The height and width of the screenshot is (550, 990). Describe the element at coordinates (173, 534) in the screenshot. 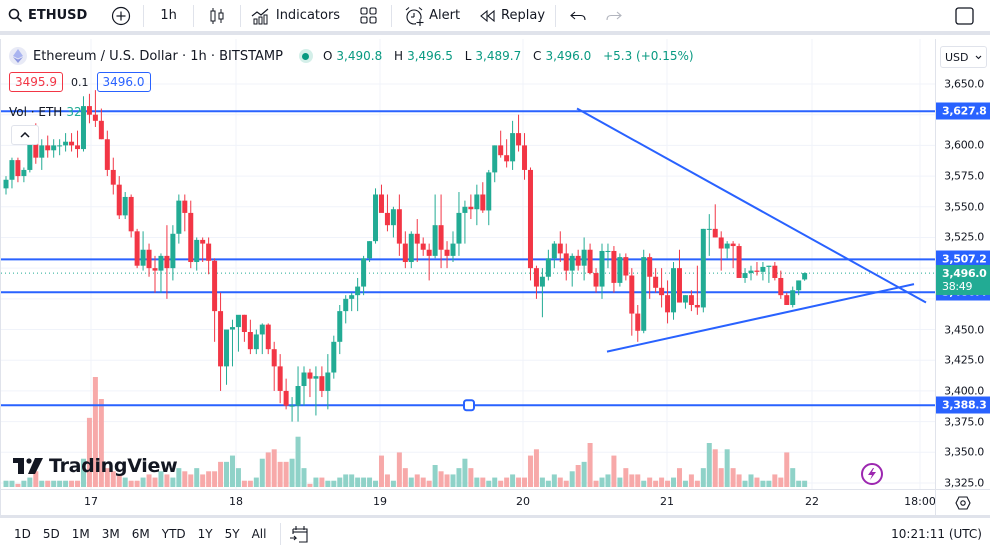

I see `range-button-ytd: YTD` at that location.